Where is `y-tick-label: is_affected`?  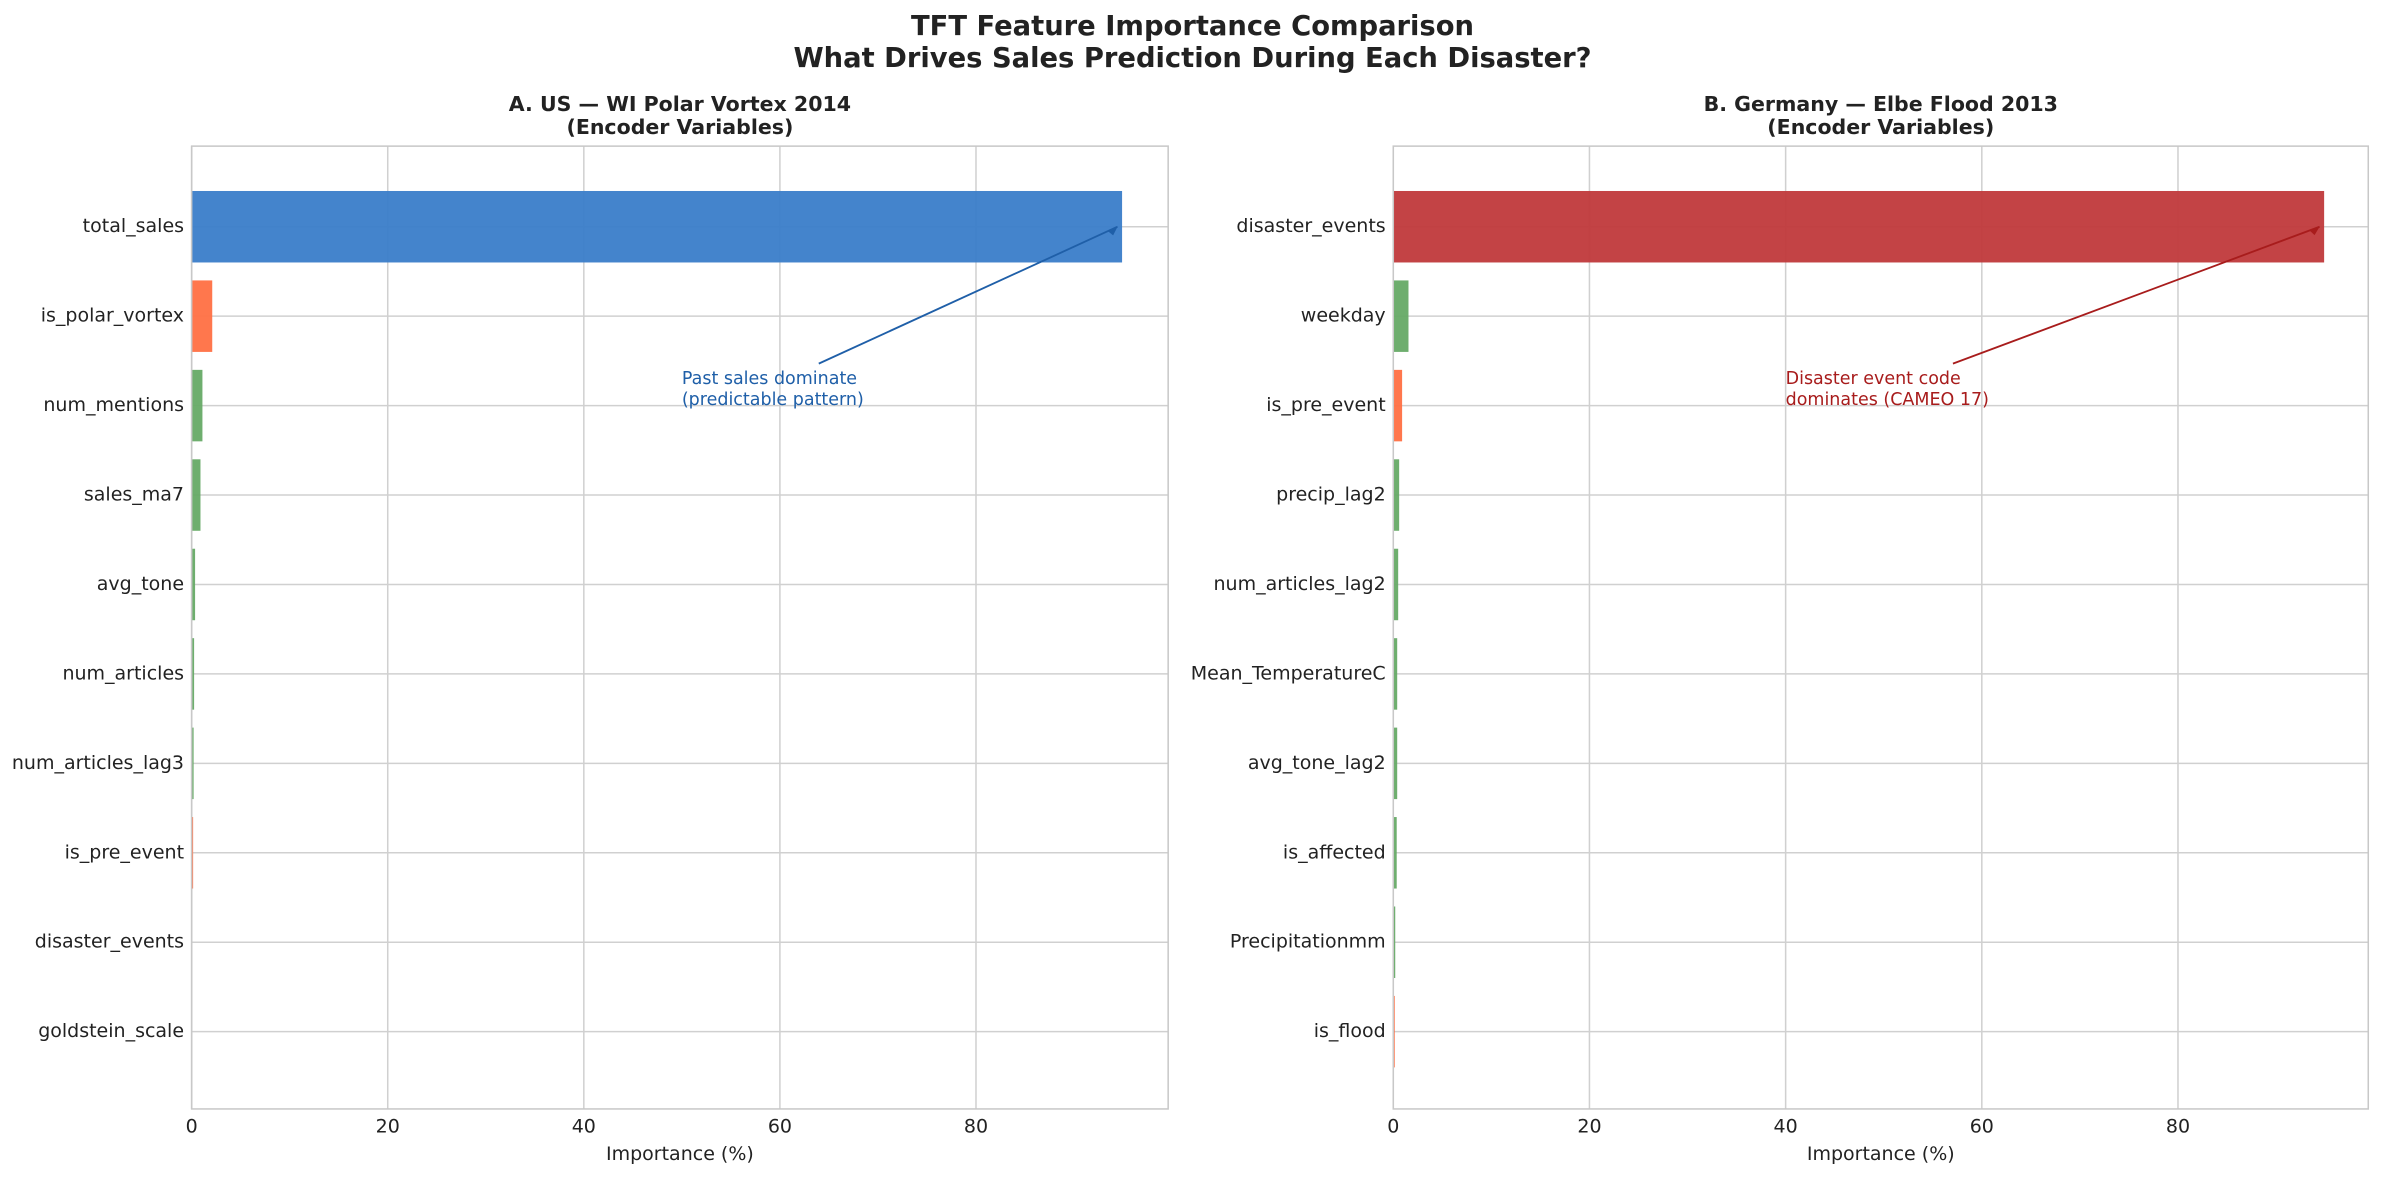
y-tick-label: is_affected is located at coordinates (1334, 852).